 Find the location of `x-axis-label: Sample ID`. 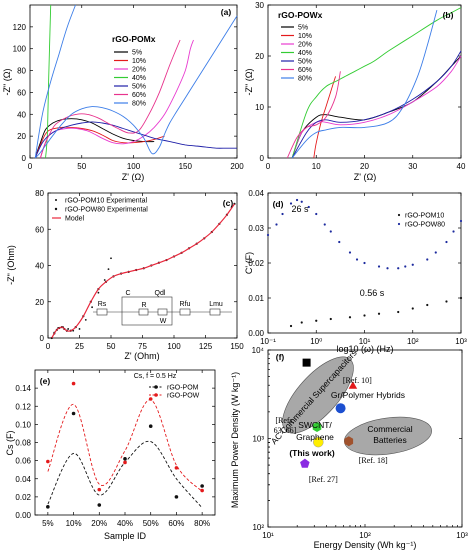

x-axis-label: Sample ID is located at coordinates (125, 536).